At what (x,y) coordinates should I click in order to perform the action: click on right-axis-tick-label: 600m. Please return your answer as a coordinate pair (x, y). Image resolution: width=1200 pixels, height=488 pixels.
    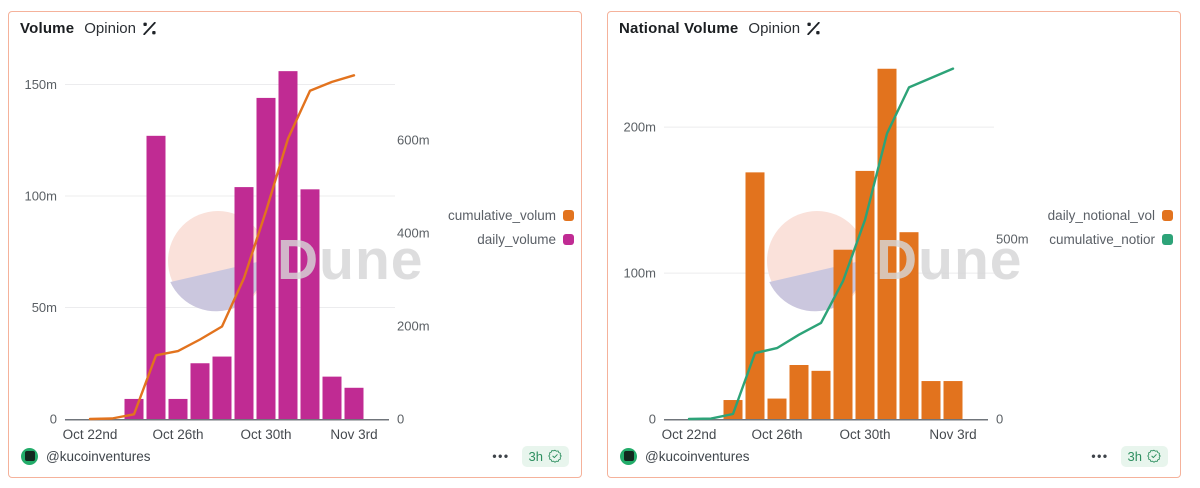
    Looking at the image, I should click on (413, 139).